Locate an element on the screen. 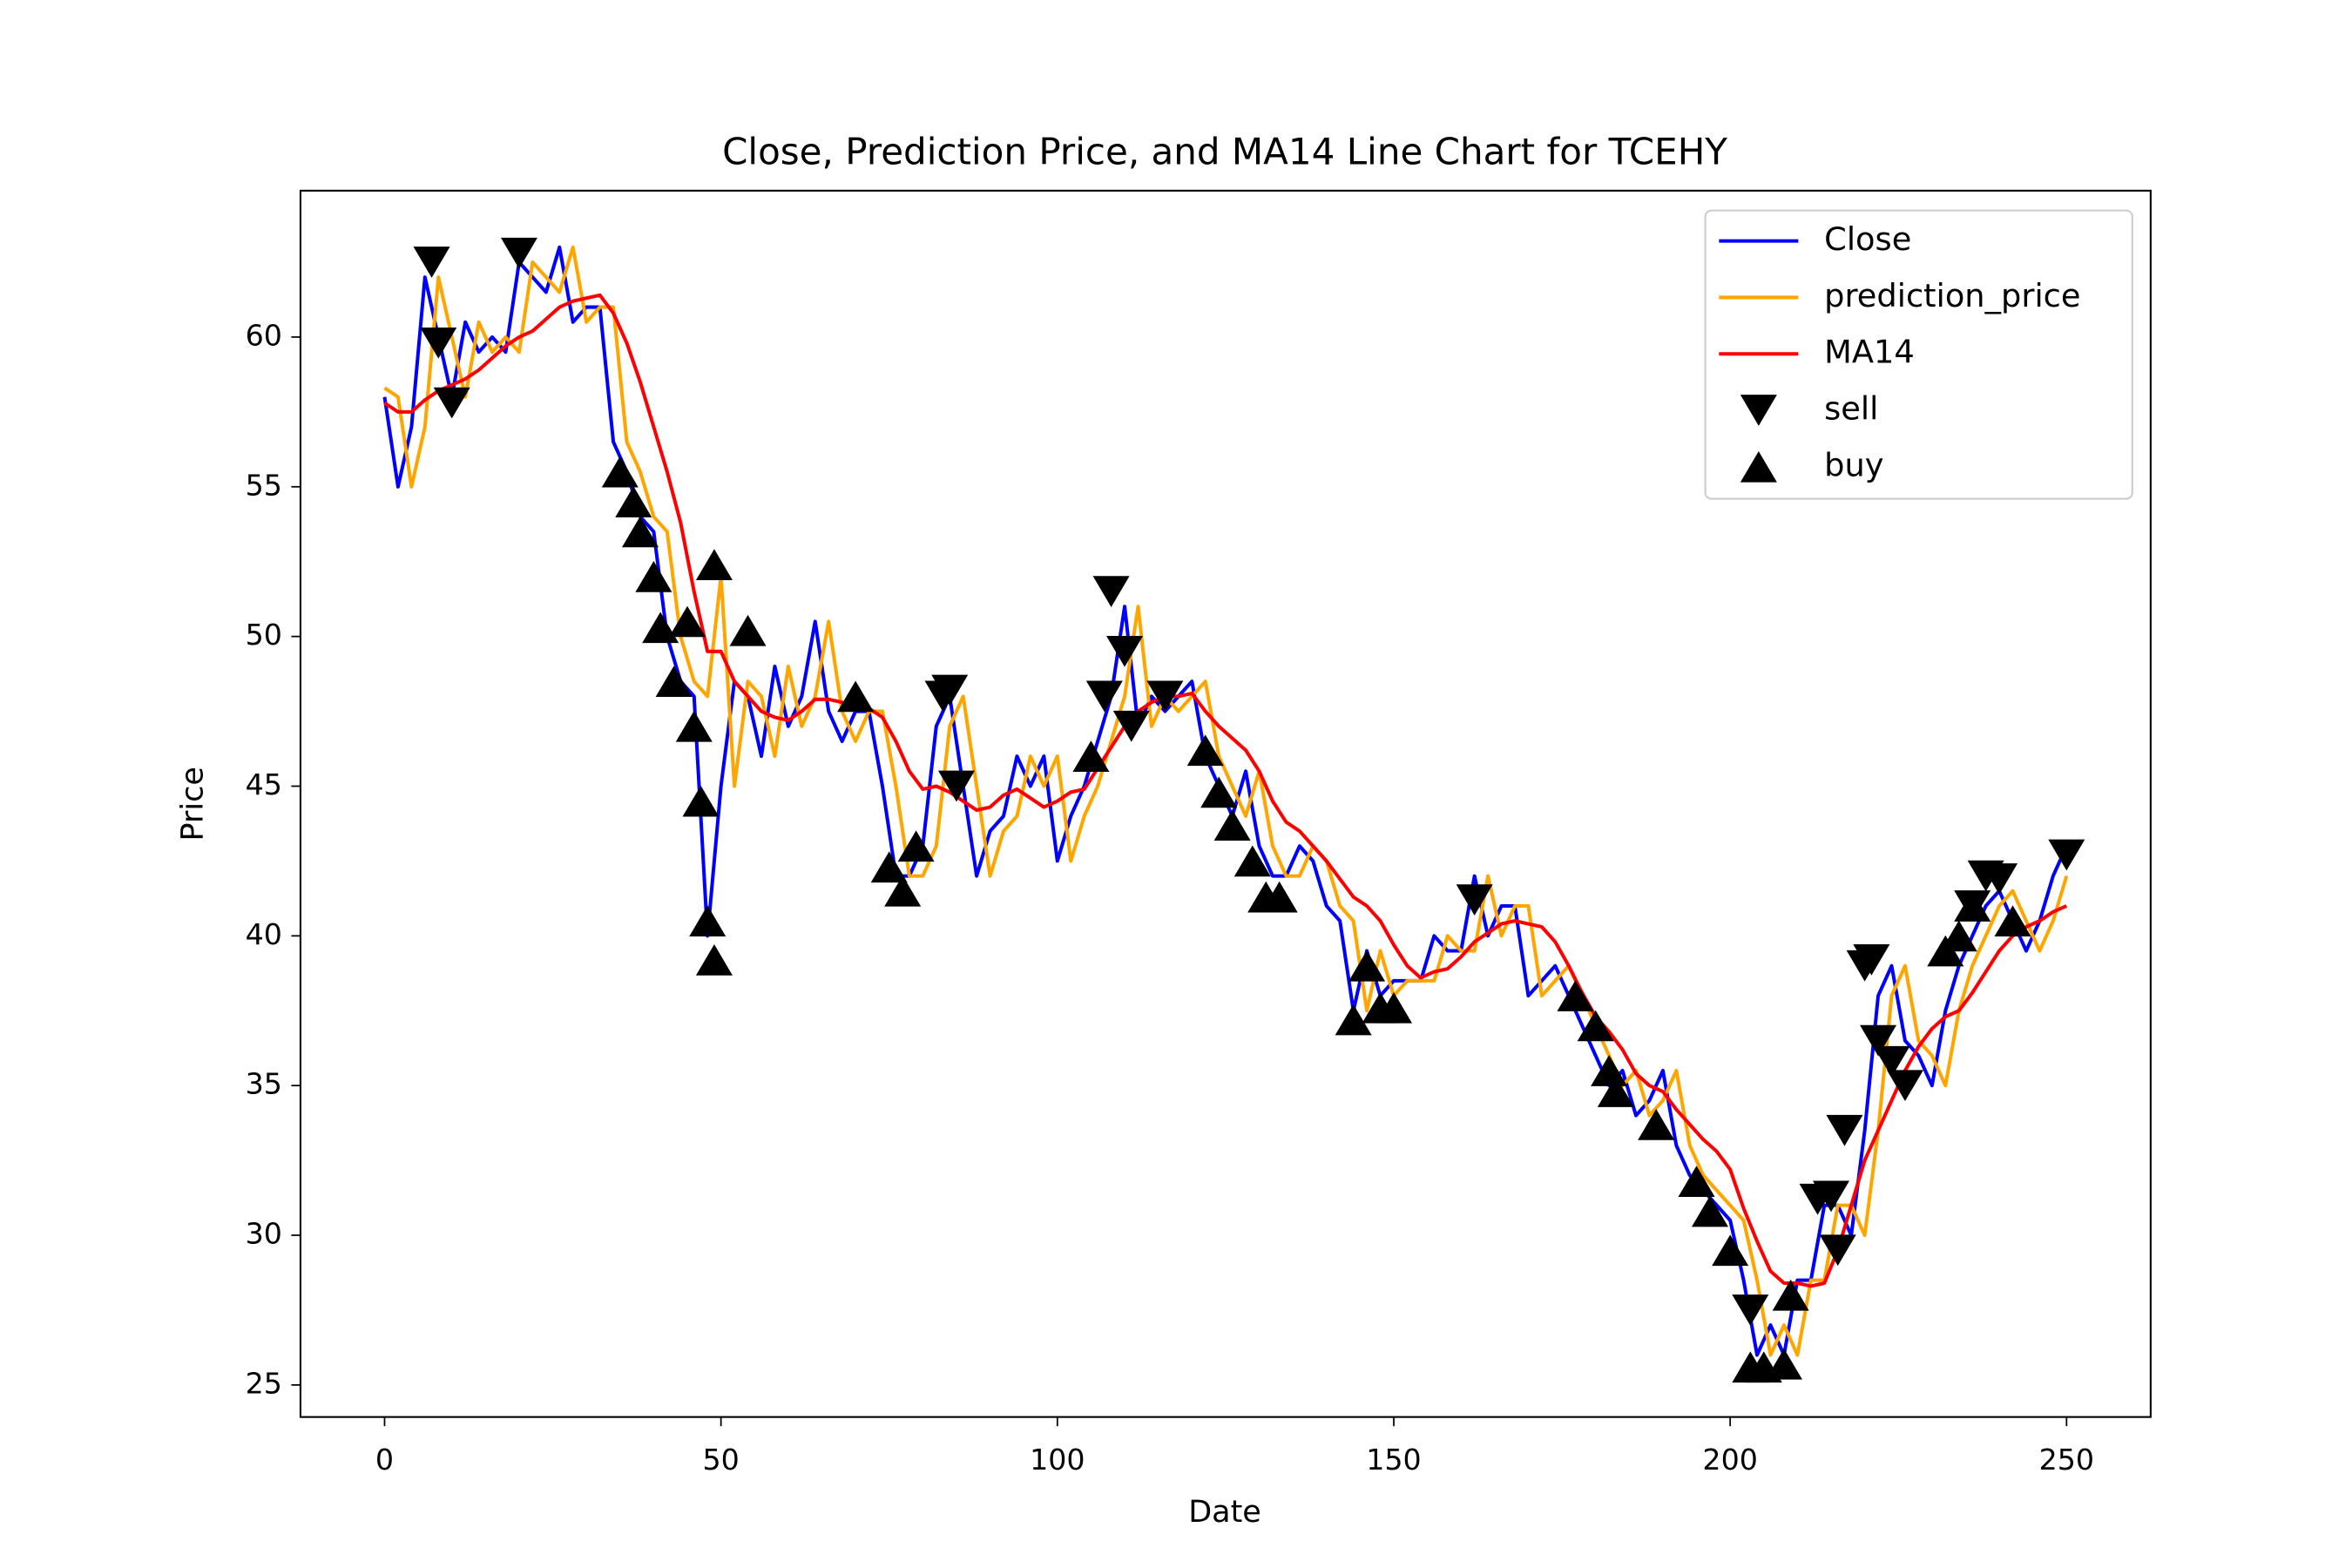  x-tick-label: 0 is located at coordinates (384, 1460).